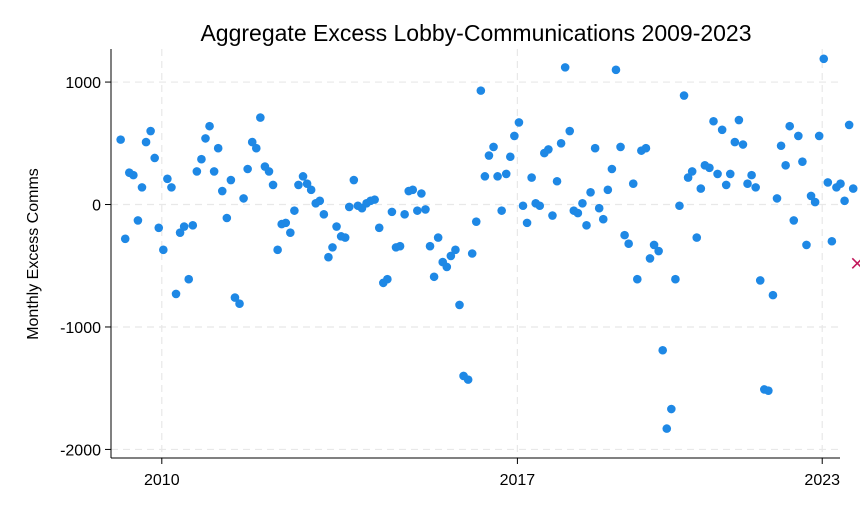 This screenshot has height=521, width=860. What do you see at coordinates (80, 450) in the screenshot?
I see `y-tick-label: -2000` at bounding box center [80, 450].